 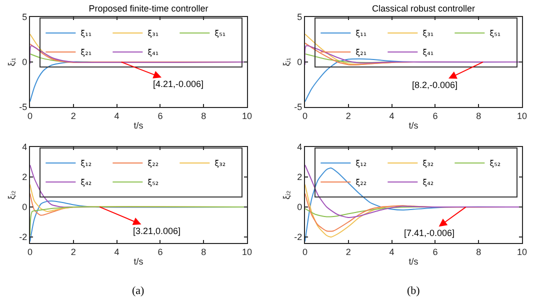 I want to click on annotation: [8.2,-0.006], so click(x=435, y=85).